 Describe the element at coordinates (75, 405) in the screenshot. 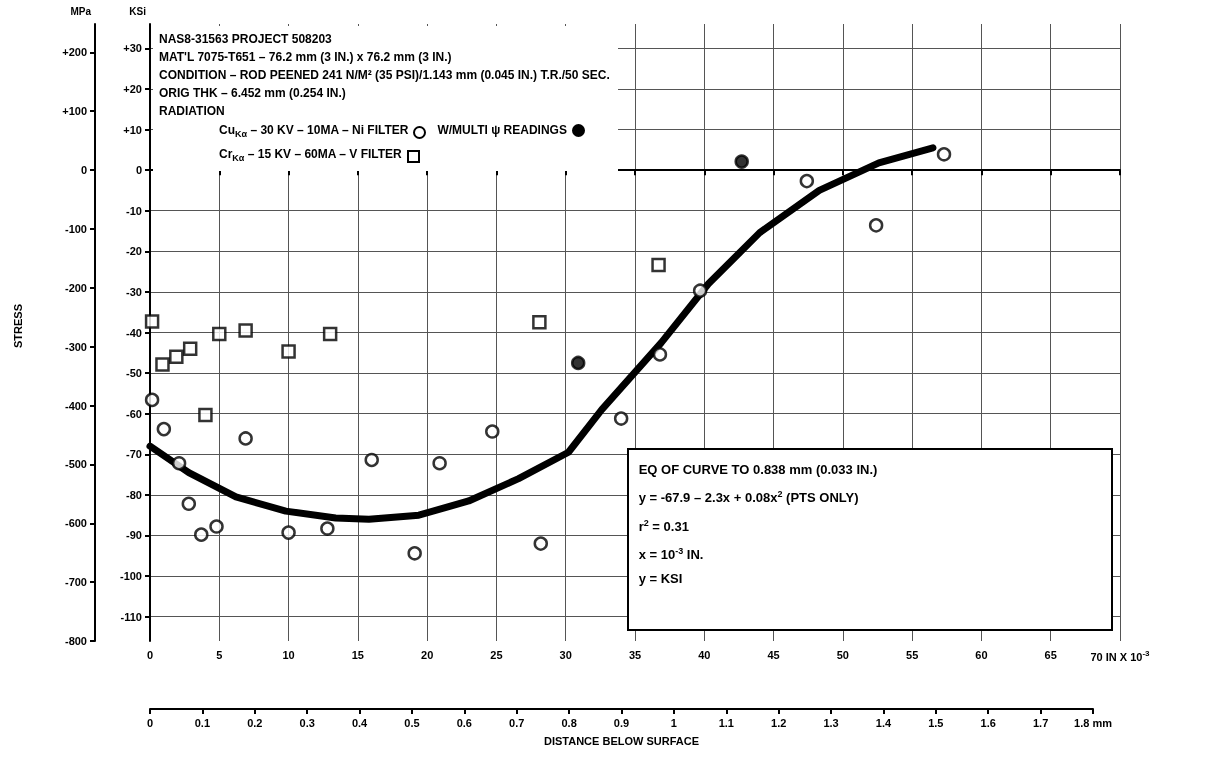

I see `y2-tick-label: -400` at that location.